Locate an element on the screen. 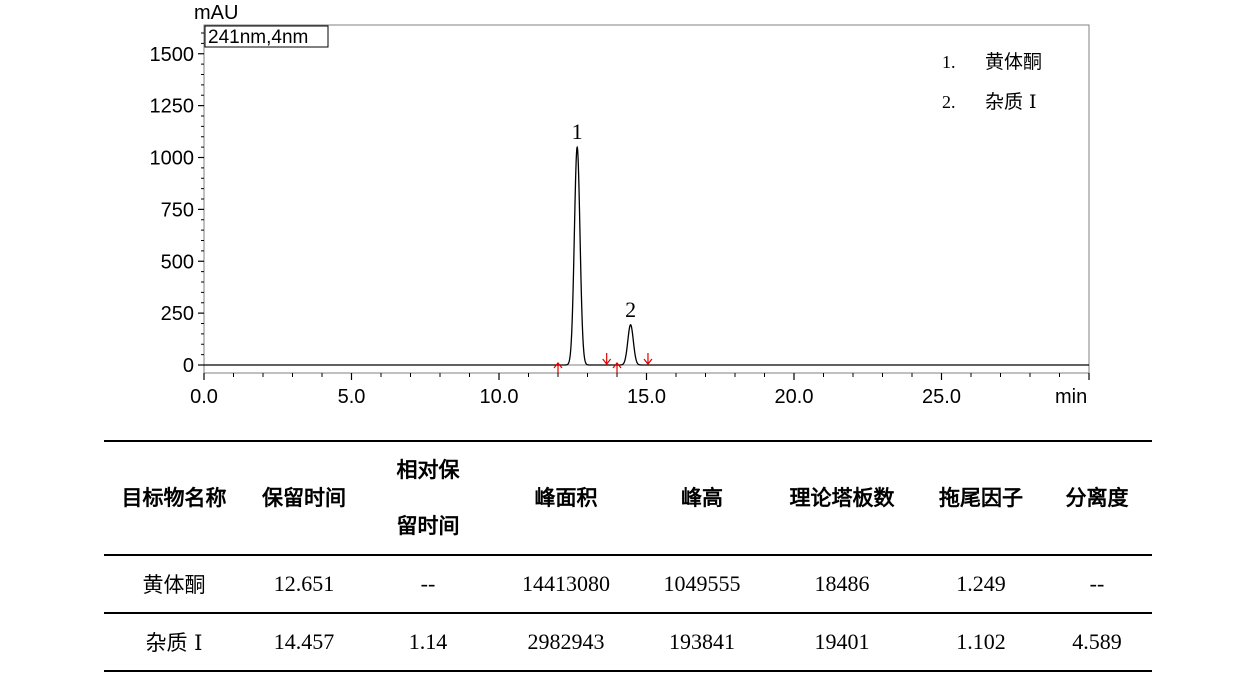 The height and width of the screenshot is (678, 1260). table-header-cell: 拖尾因子 is located at coordinates (981, 498).